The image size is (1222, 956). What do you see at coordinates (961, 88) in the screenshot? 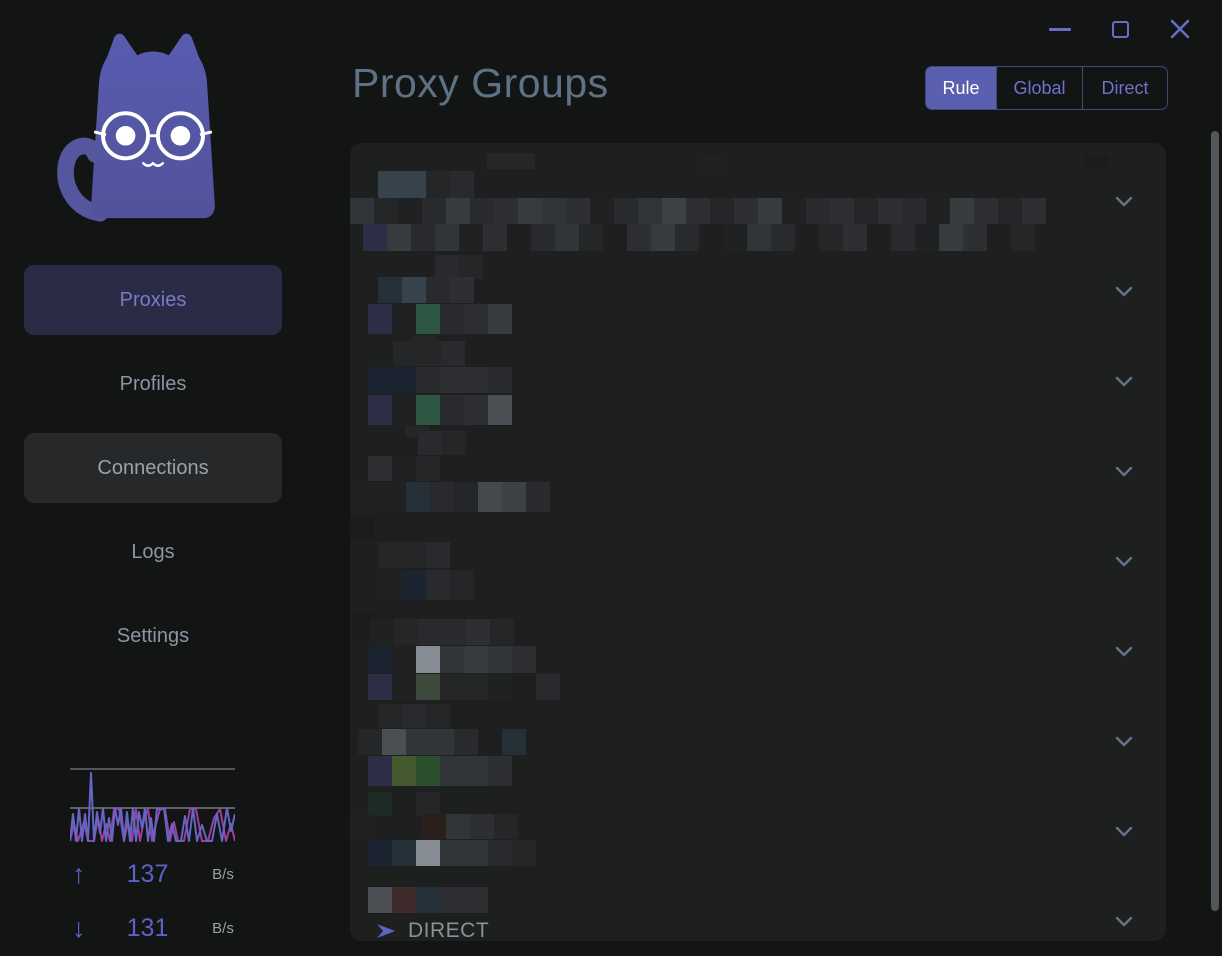
I see `mode-rule-button: Rule` at bounding box center [961, 88].